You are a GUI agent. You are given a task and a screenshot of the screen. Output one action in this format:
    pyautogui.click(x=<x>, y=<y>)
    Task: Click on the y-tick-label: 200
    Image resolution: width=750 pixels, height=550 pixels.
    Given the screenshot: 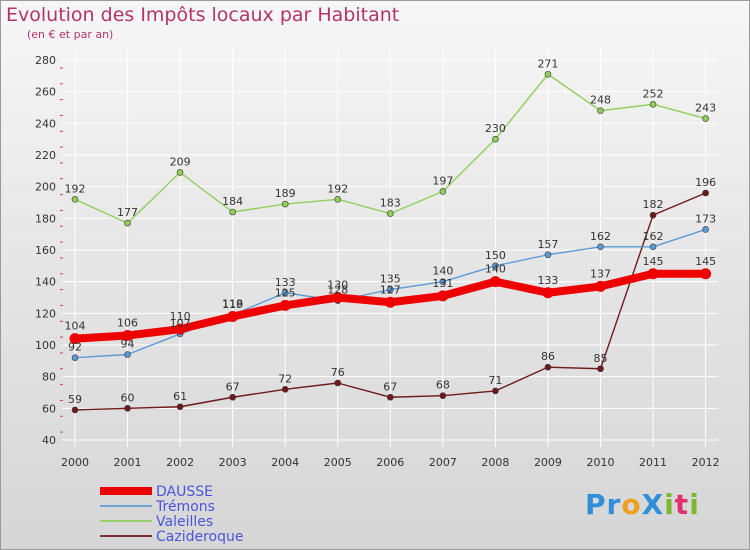 What is the action you would take?
    pyautogui.click(x=45, y=187)
    